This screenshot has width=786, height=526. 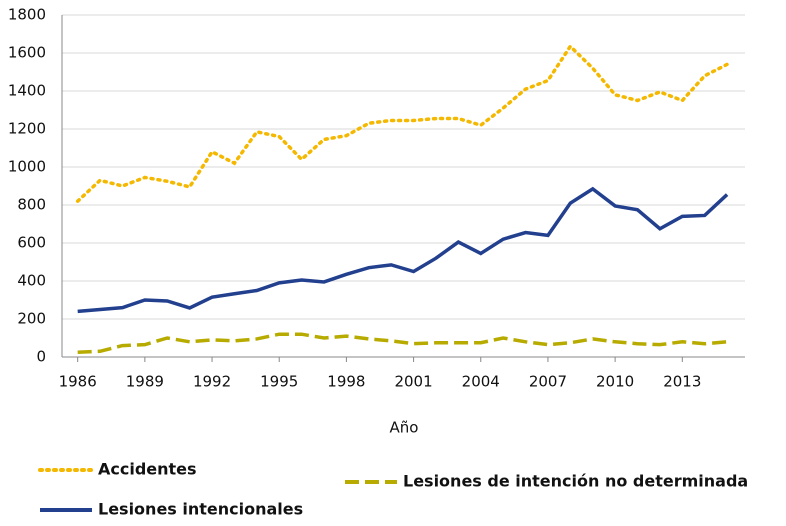 I want to click on legend-label: Accidentes, so click(x=147, y=469).